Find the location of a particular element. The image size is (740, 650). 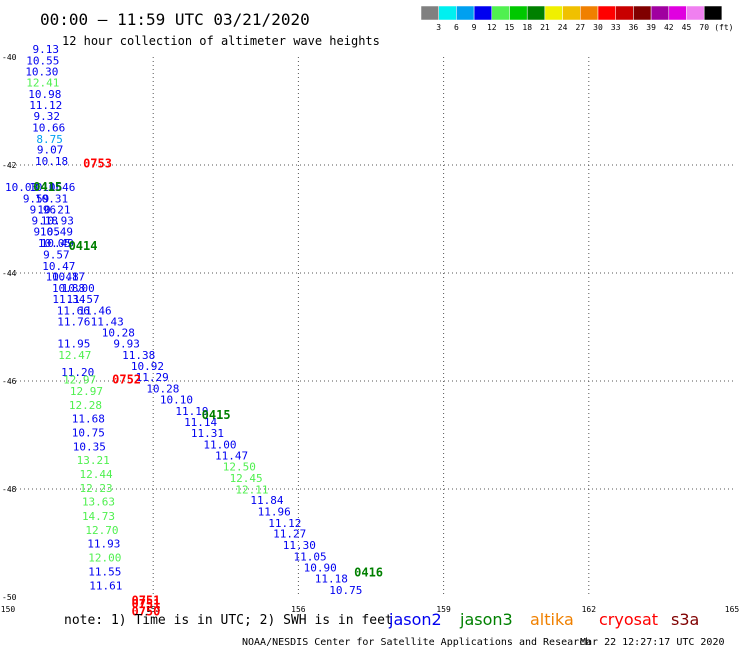

y-tick-label: -46 is located at coordinates (9, 381).